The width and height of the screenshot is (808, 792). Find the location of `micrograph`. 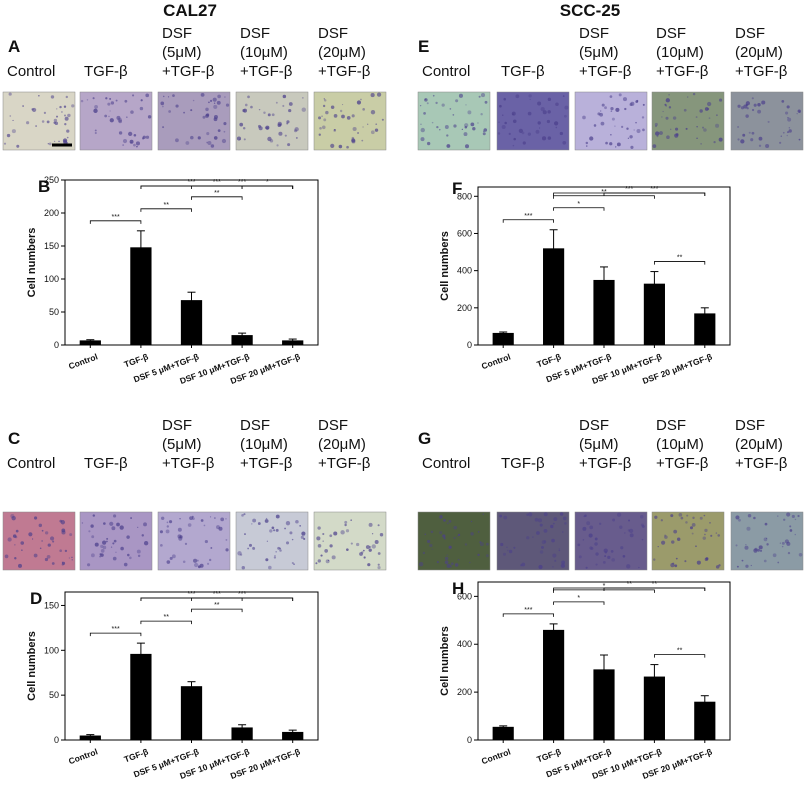

micrograph is located at coordinates (688, 121).